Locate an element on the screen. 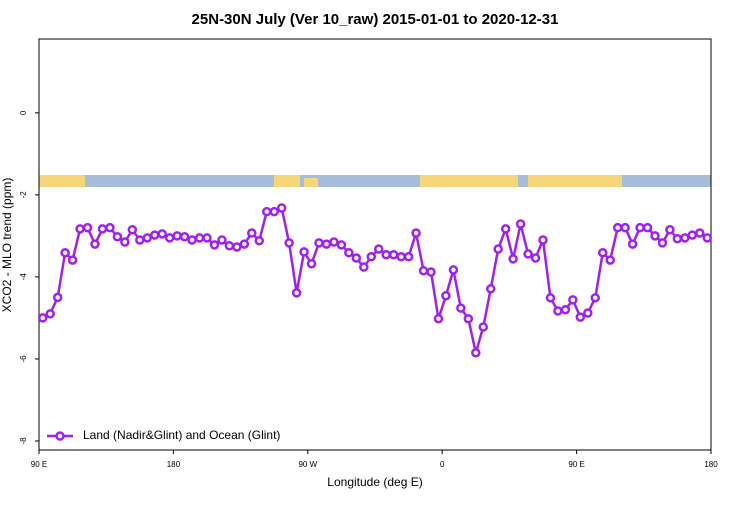  legend-label: Land (Nadir&Glint) and Ocean (Glint) is located at coordinates (181, 435).